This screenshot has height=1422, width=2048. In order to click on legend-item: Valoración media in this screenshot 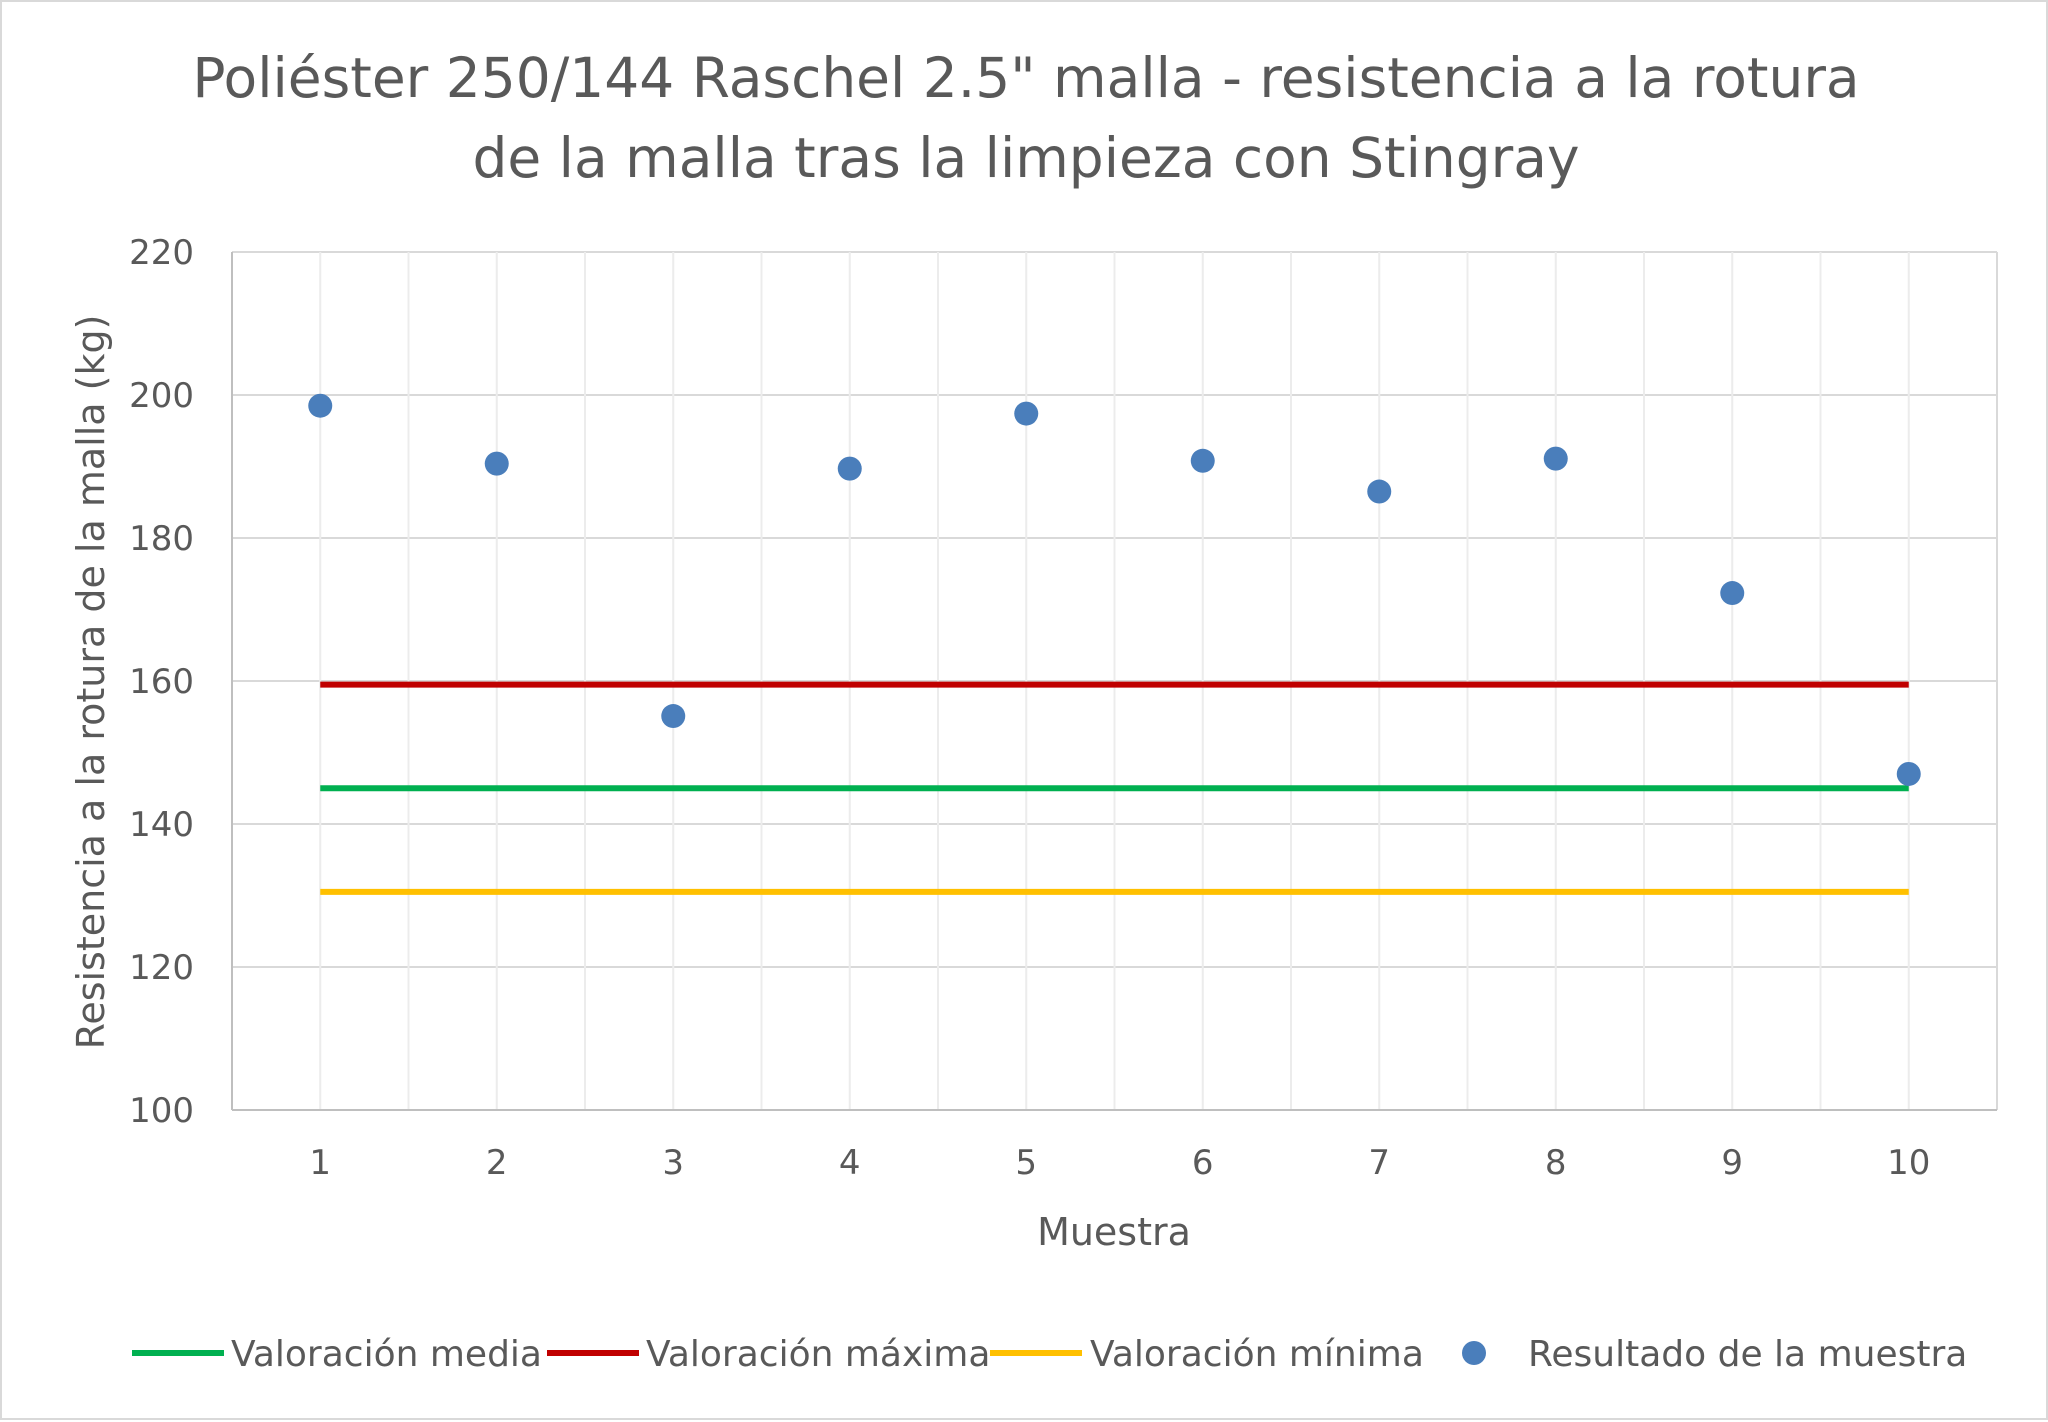, I will do `click(337, 1354)`.